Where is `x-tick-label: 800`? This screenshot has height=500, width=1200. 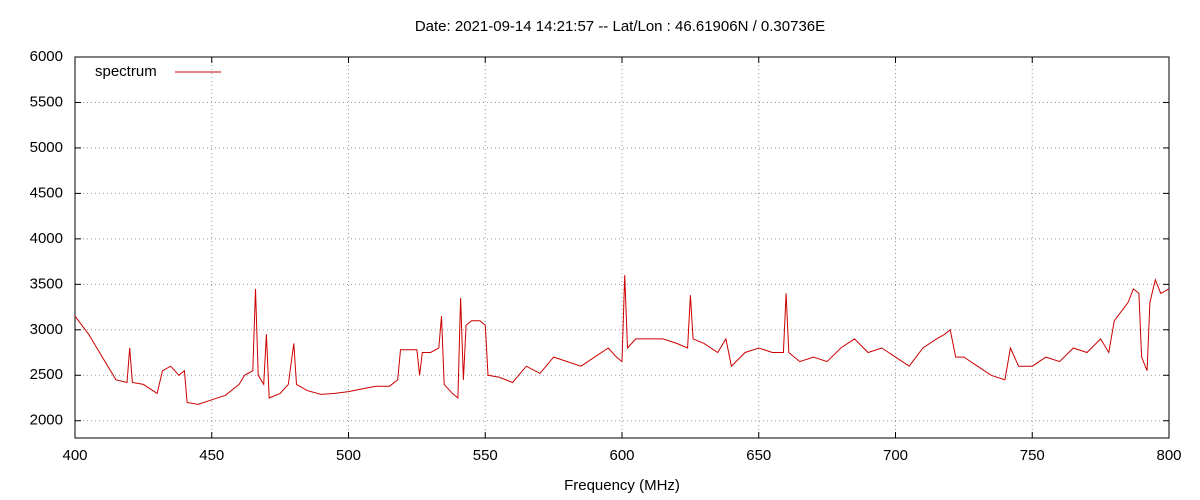 x-tick-label: 800 is located at coordinates (1168, 455).